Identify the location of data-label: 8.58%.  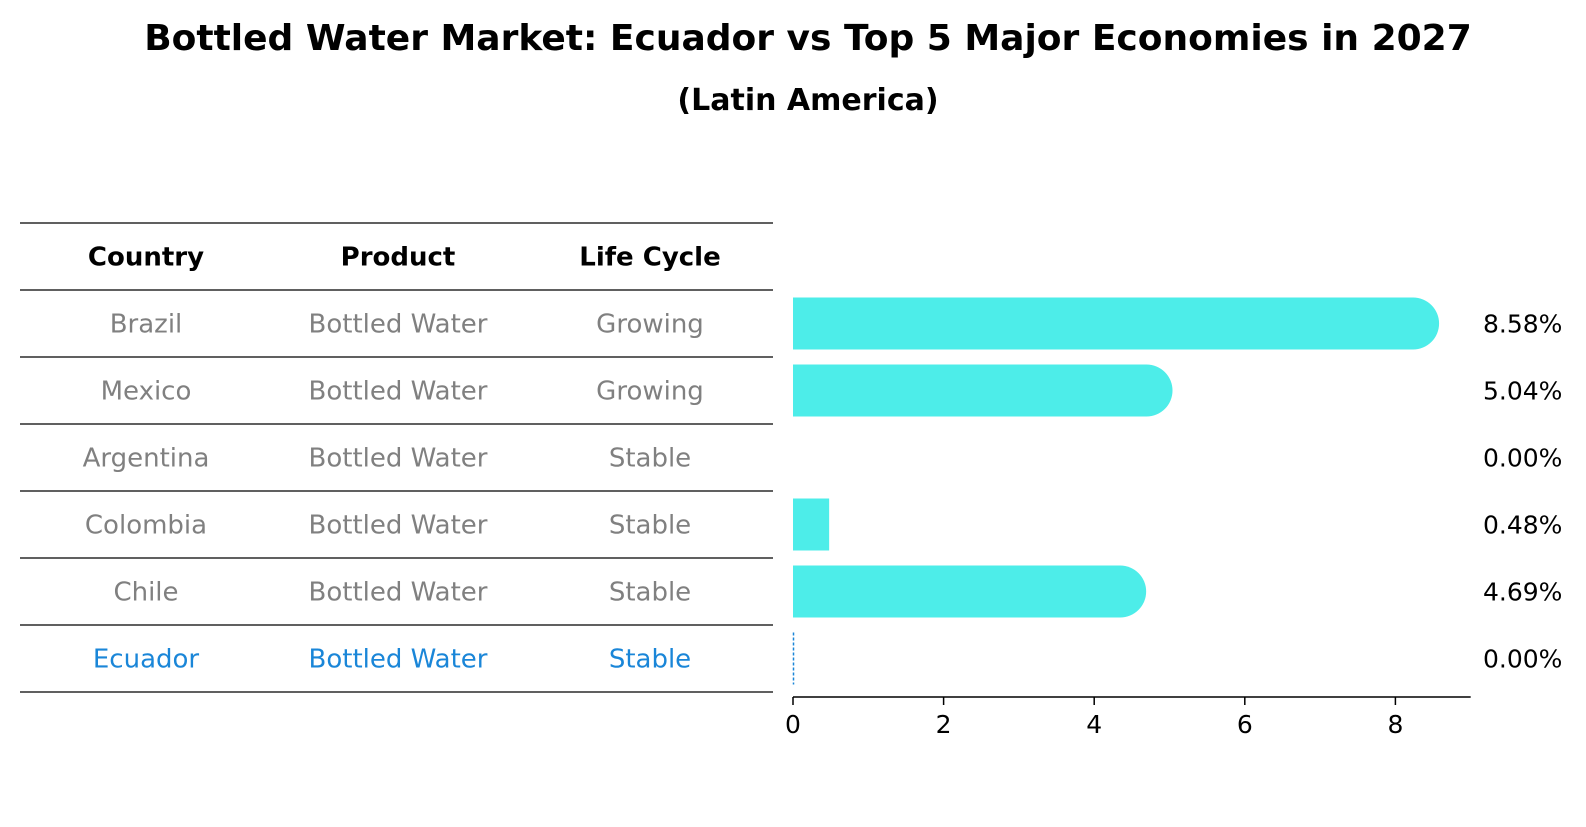
(1522, 324).